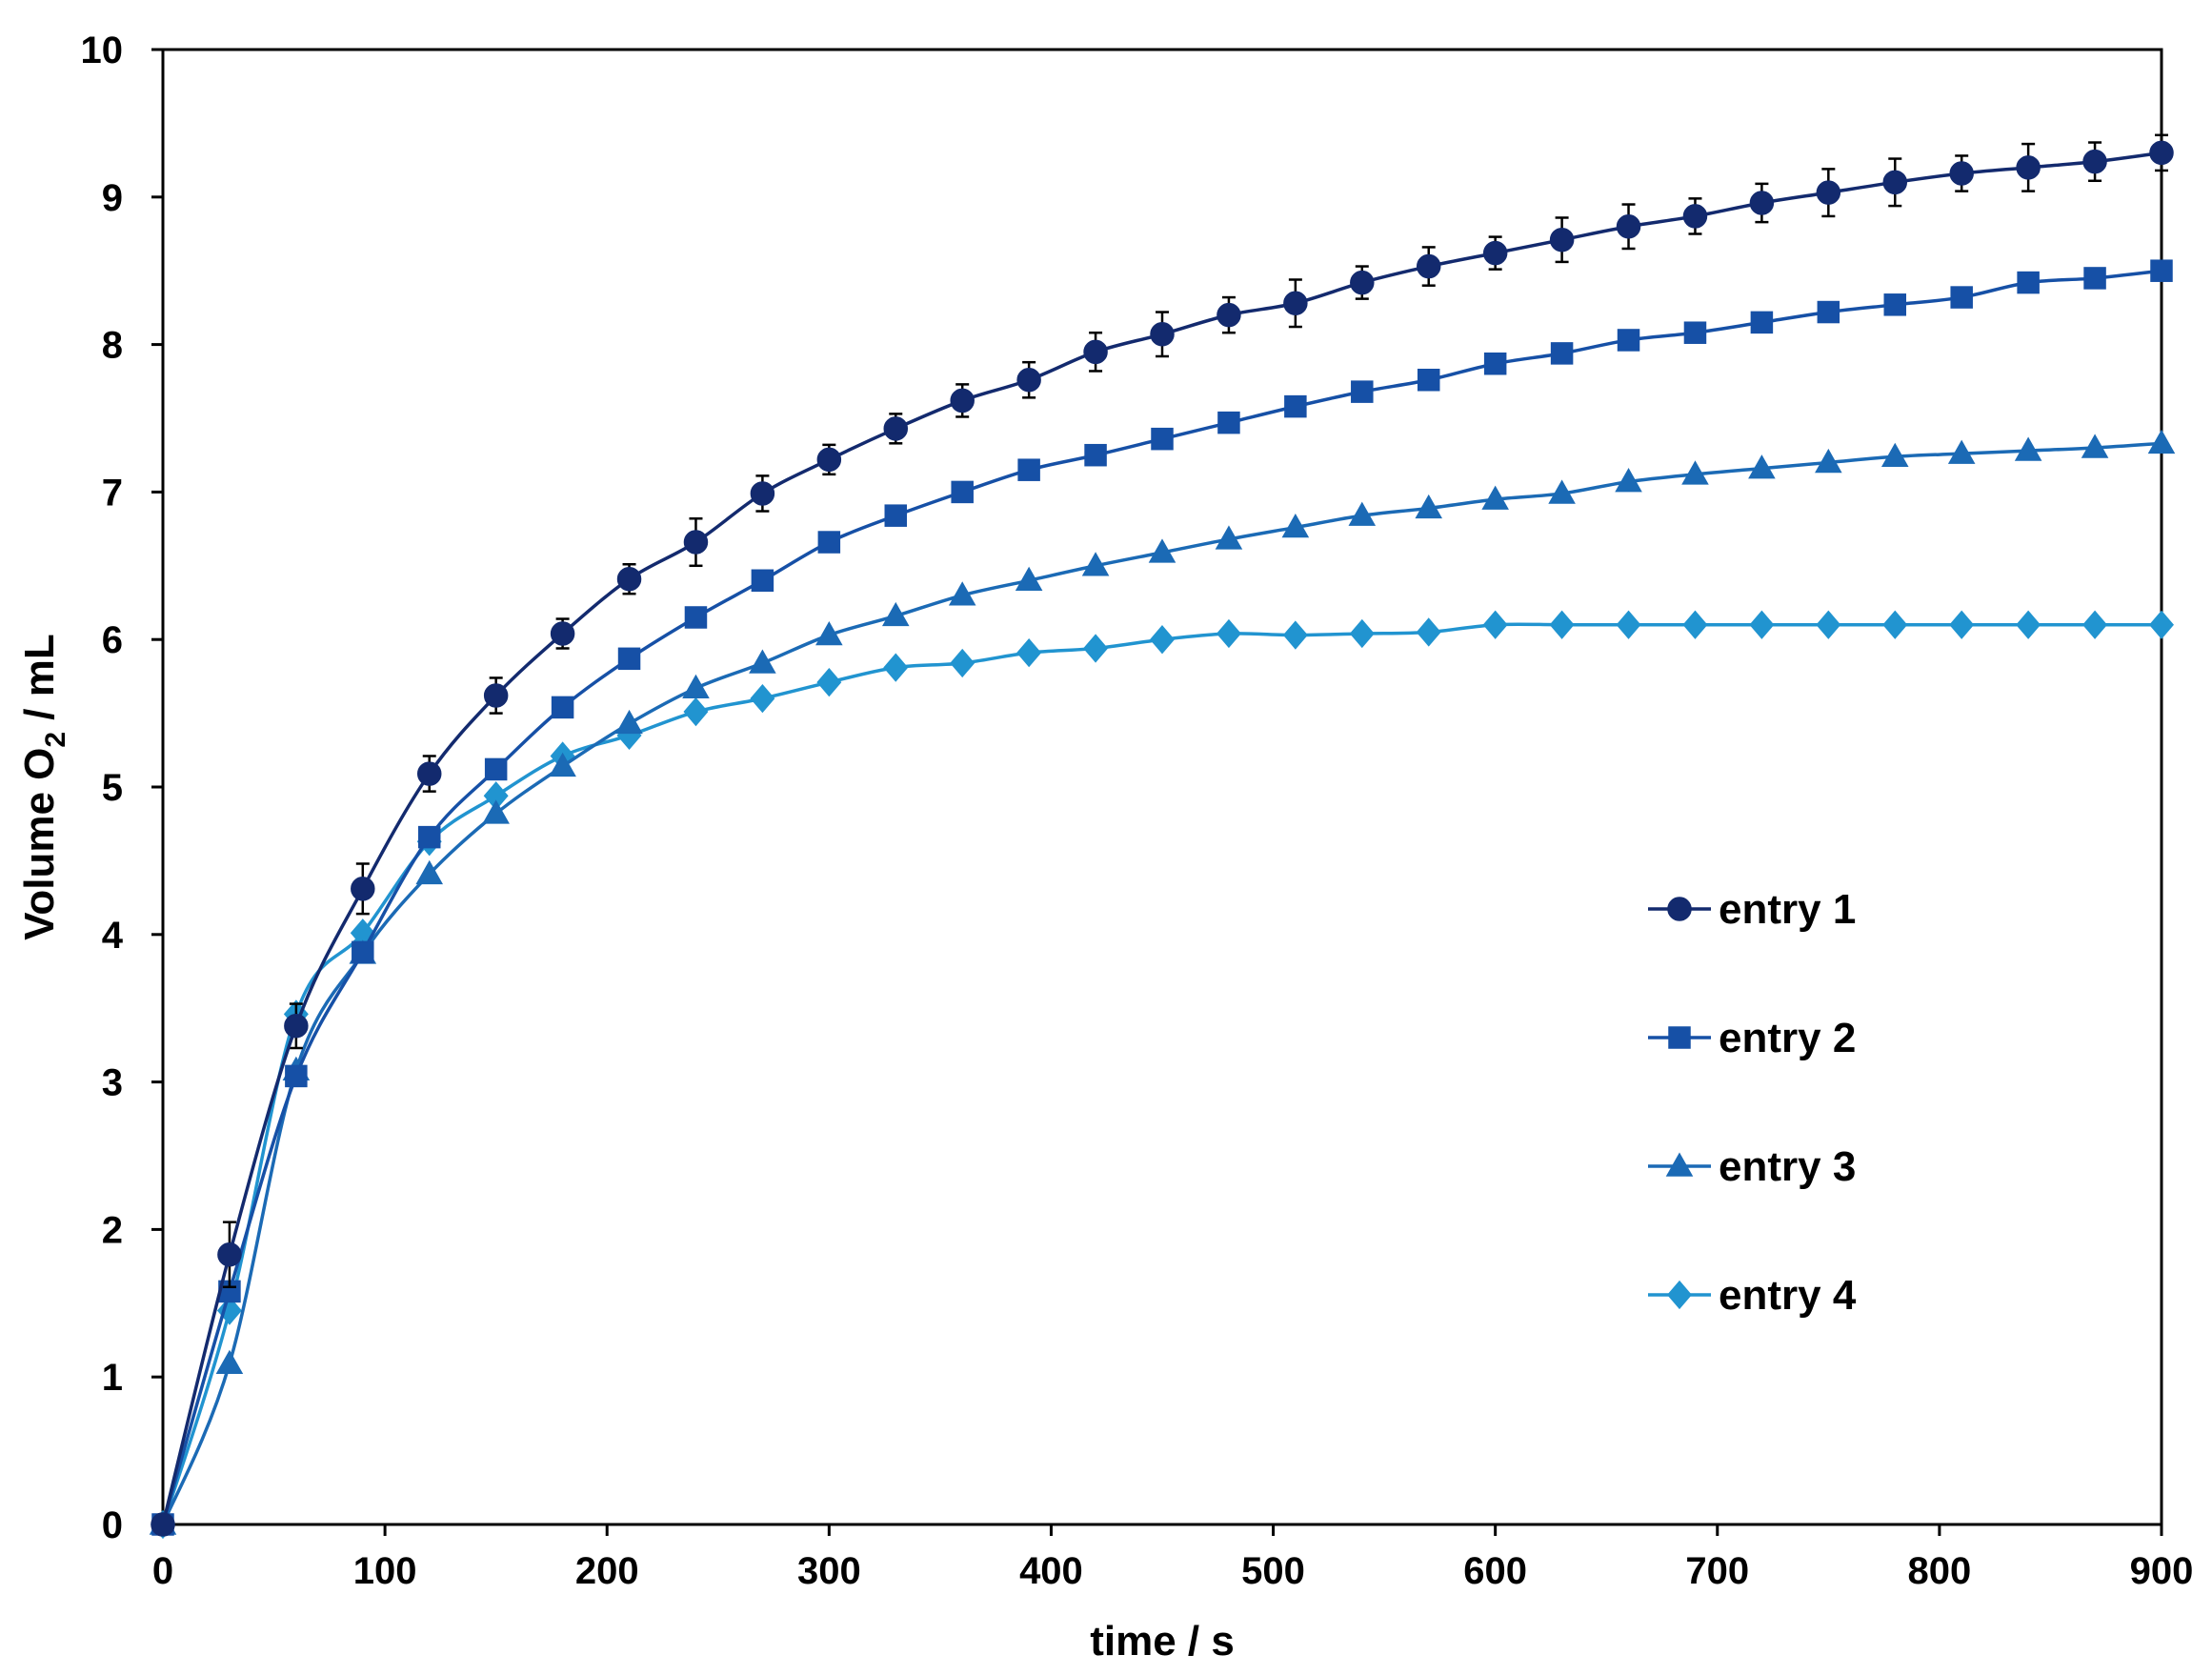 This screenshot has width=2212, height=1675. Describe the element at coordinates (112, 640) in the screenshot. I see `y-tick-label: 6` at that location.